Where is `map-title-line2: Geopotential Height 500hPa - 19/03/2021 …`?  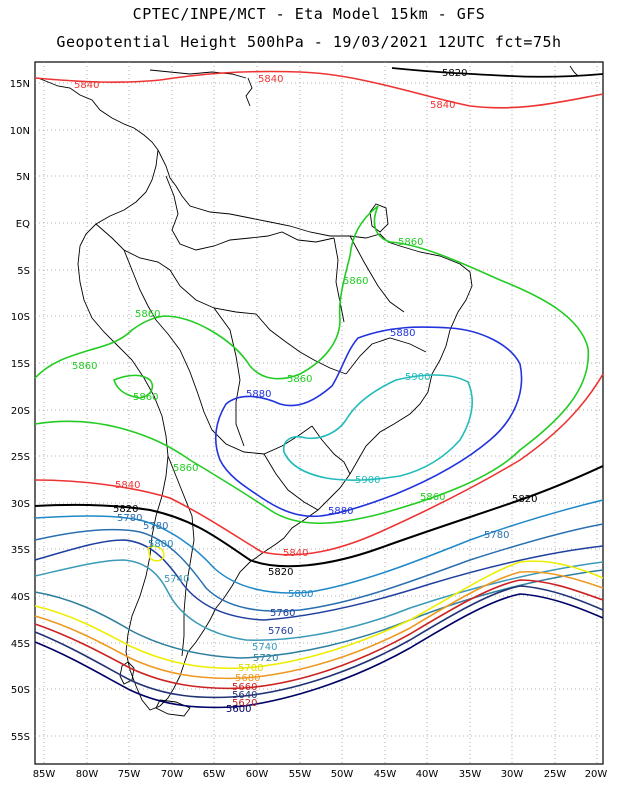
map-title-line2: Geopotential Height 500hPa - 19/03/2021 … is located at coordinates (309, 42).